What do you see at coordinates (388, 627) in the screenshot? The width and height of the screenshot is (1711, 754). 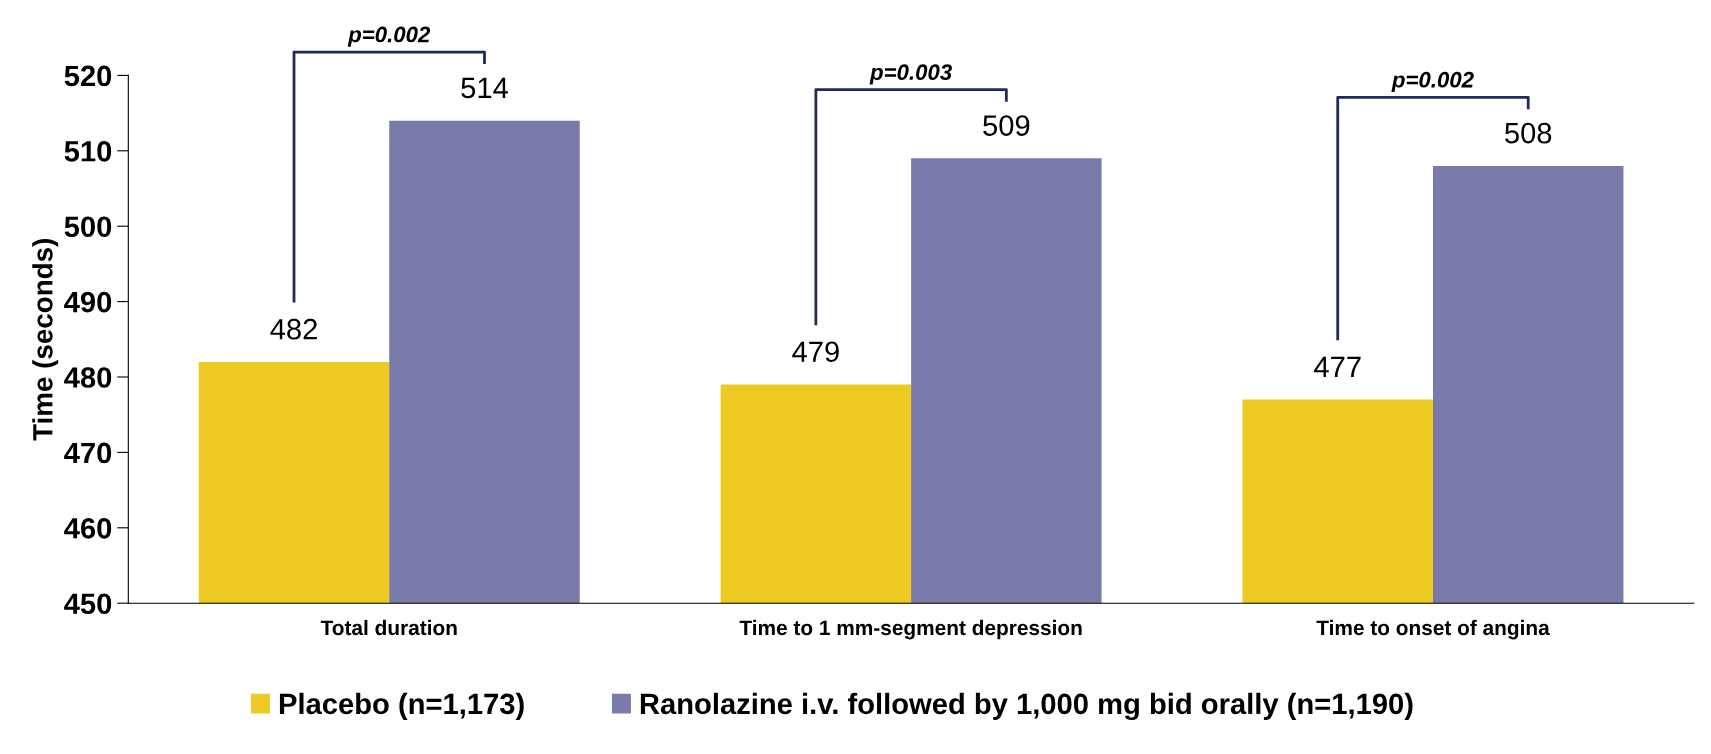 I see `x-tick-label: Total duration` at bounding box center [388, 627].